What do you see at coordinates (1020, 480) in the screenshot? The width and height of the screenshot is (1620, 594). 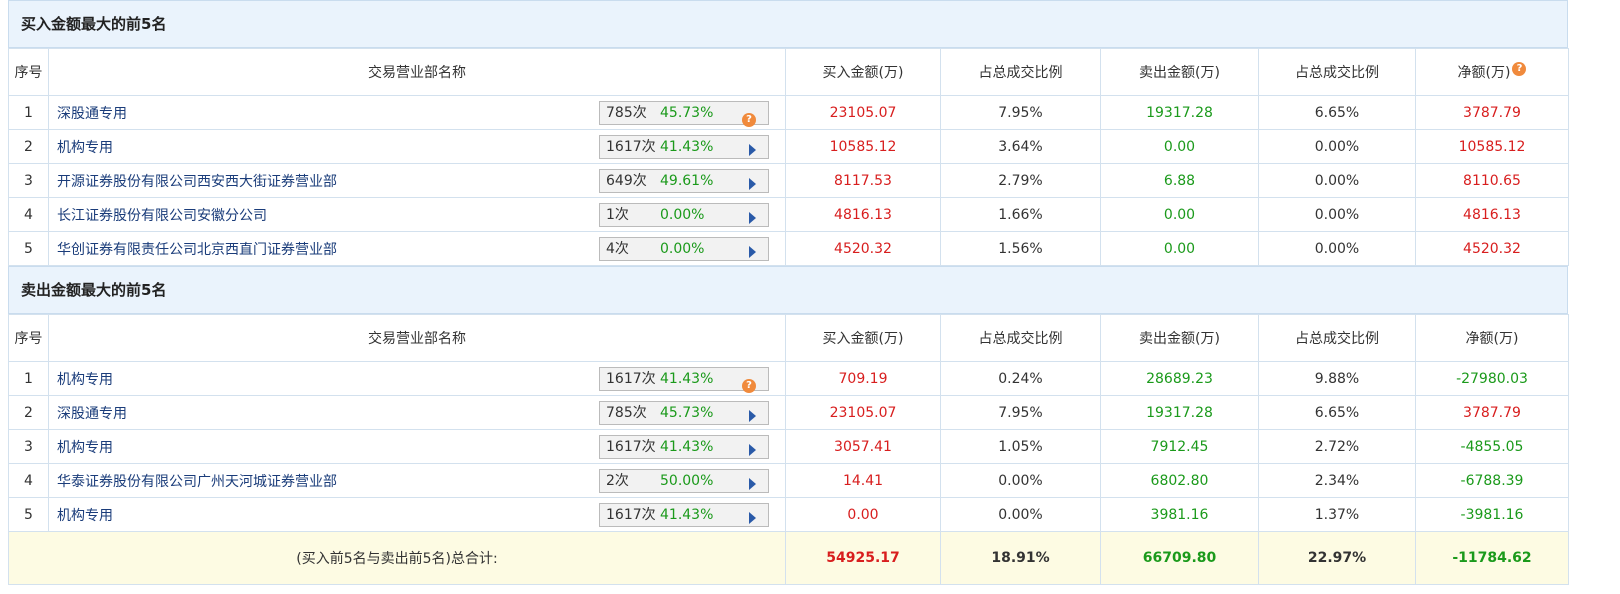 I see `buy-ratio: 0.00%` at bounding box center [1020, 480].